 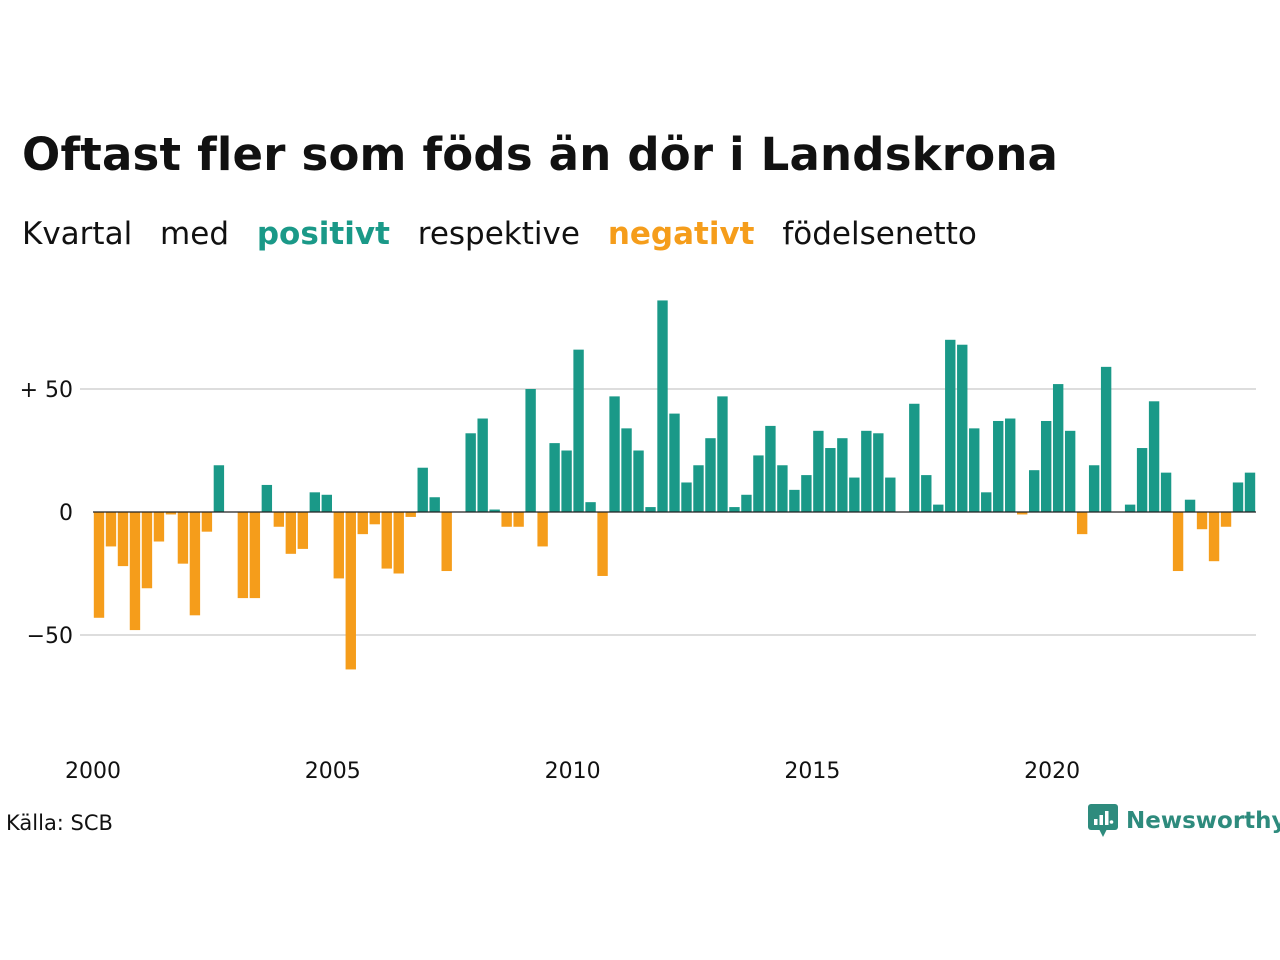 What do you see at coordinates (333, 771) in the screenshot?
I see `x-tick-label: 2005` at bounding box center [333, 771].